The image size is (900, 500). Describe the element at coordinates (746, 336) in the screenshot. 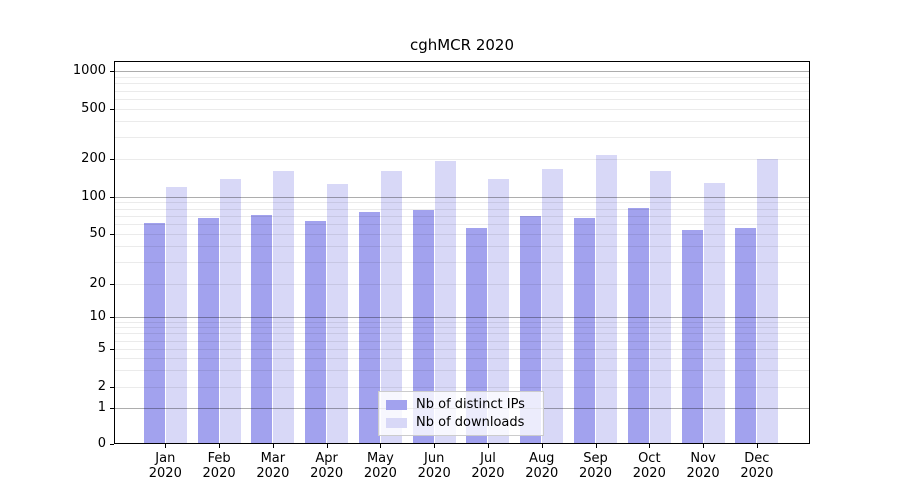

I see `bar-ips-dec` at that location.